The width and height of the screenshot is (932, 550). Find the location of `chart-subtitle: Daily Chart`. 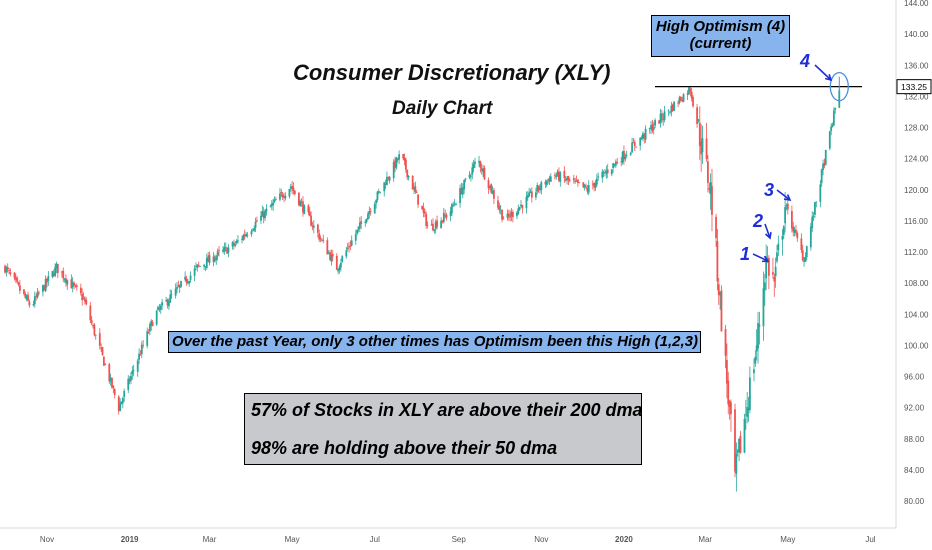

chart-subtitle: Daily Chart is located at coordinates (442, 108).